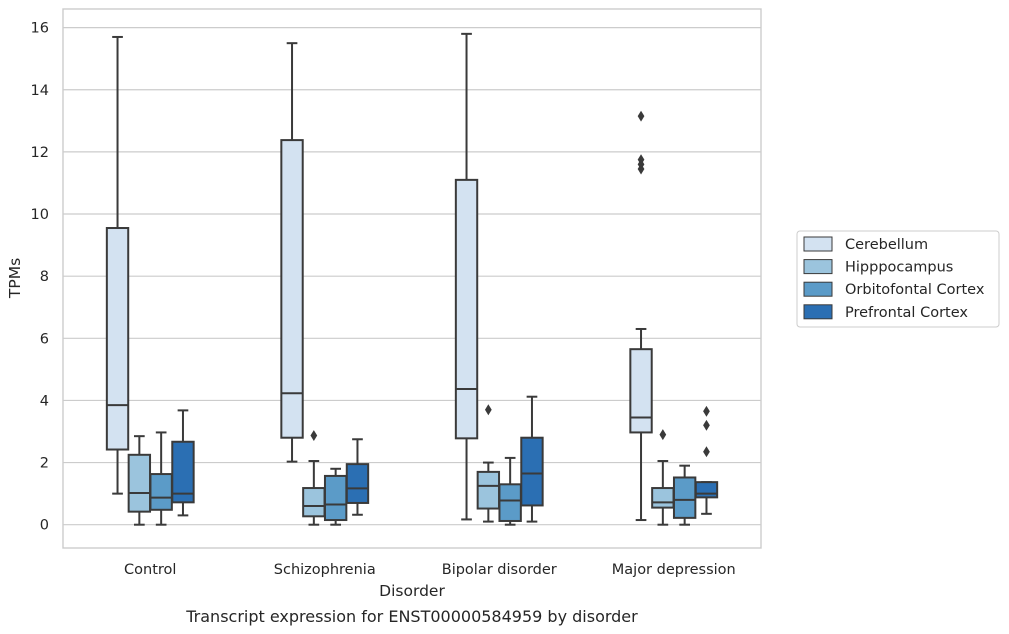 The width and height of the screenshot is (1009, 634). What do you see at coordinates (44, 464) in the screenshot?
I see `y-tick-label: 2` at bounding box center [44, 464].